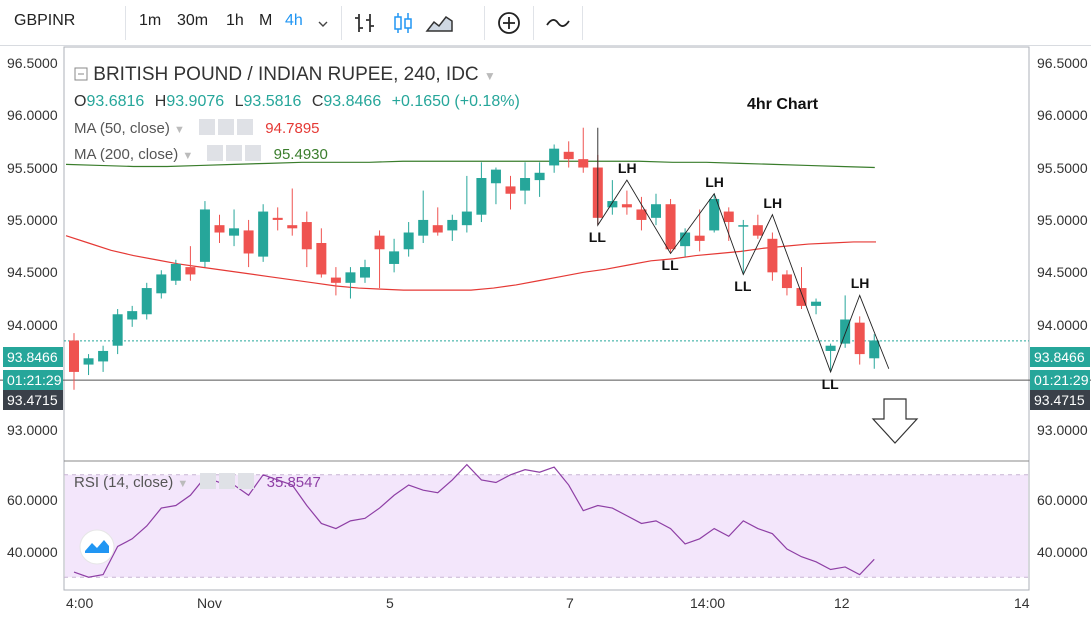 The height and width of the screenshot is (621, 1091). I want to click on candles-icon, so click(403, 23).